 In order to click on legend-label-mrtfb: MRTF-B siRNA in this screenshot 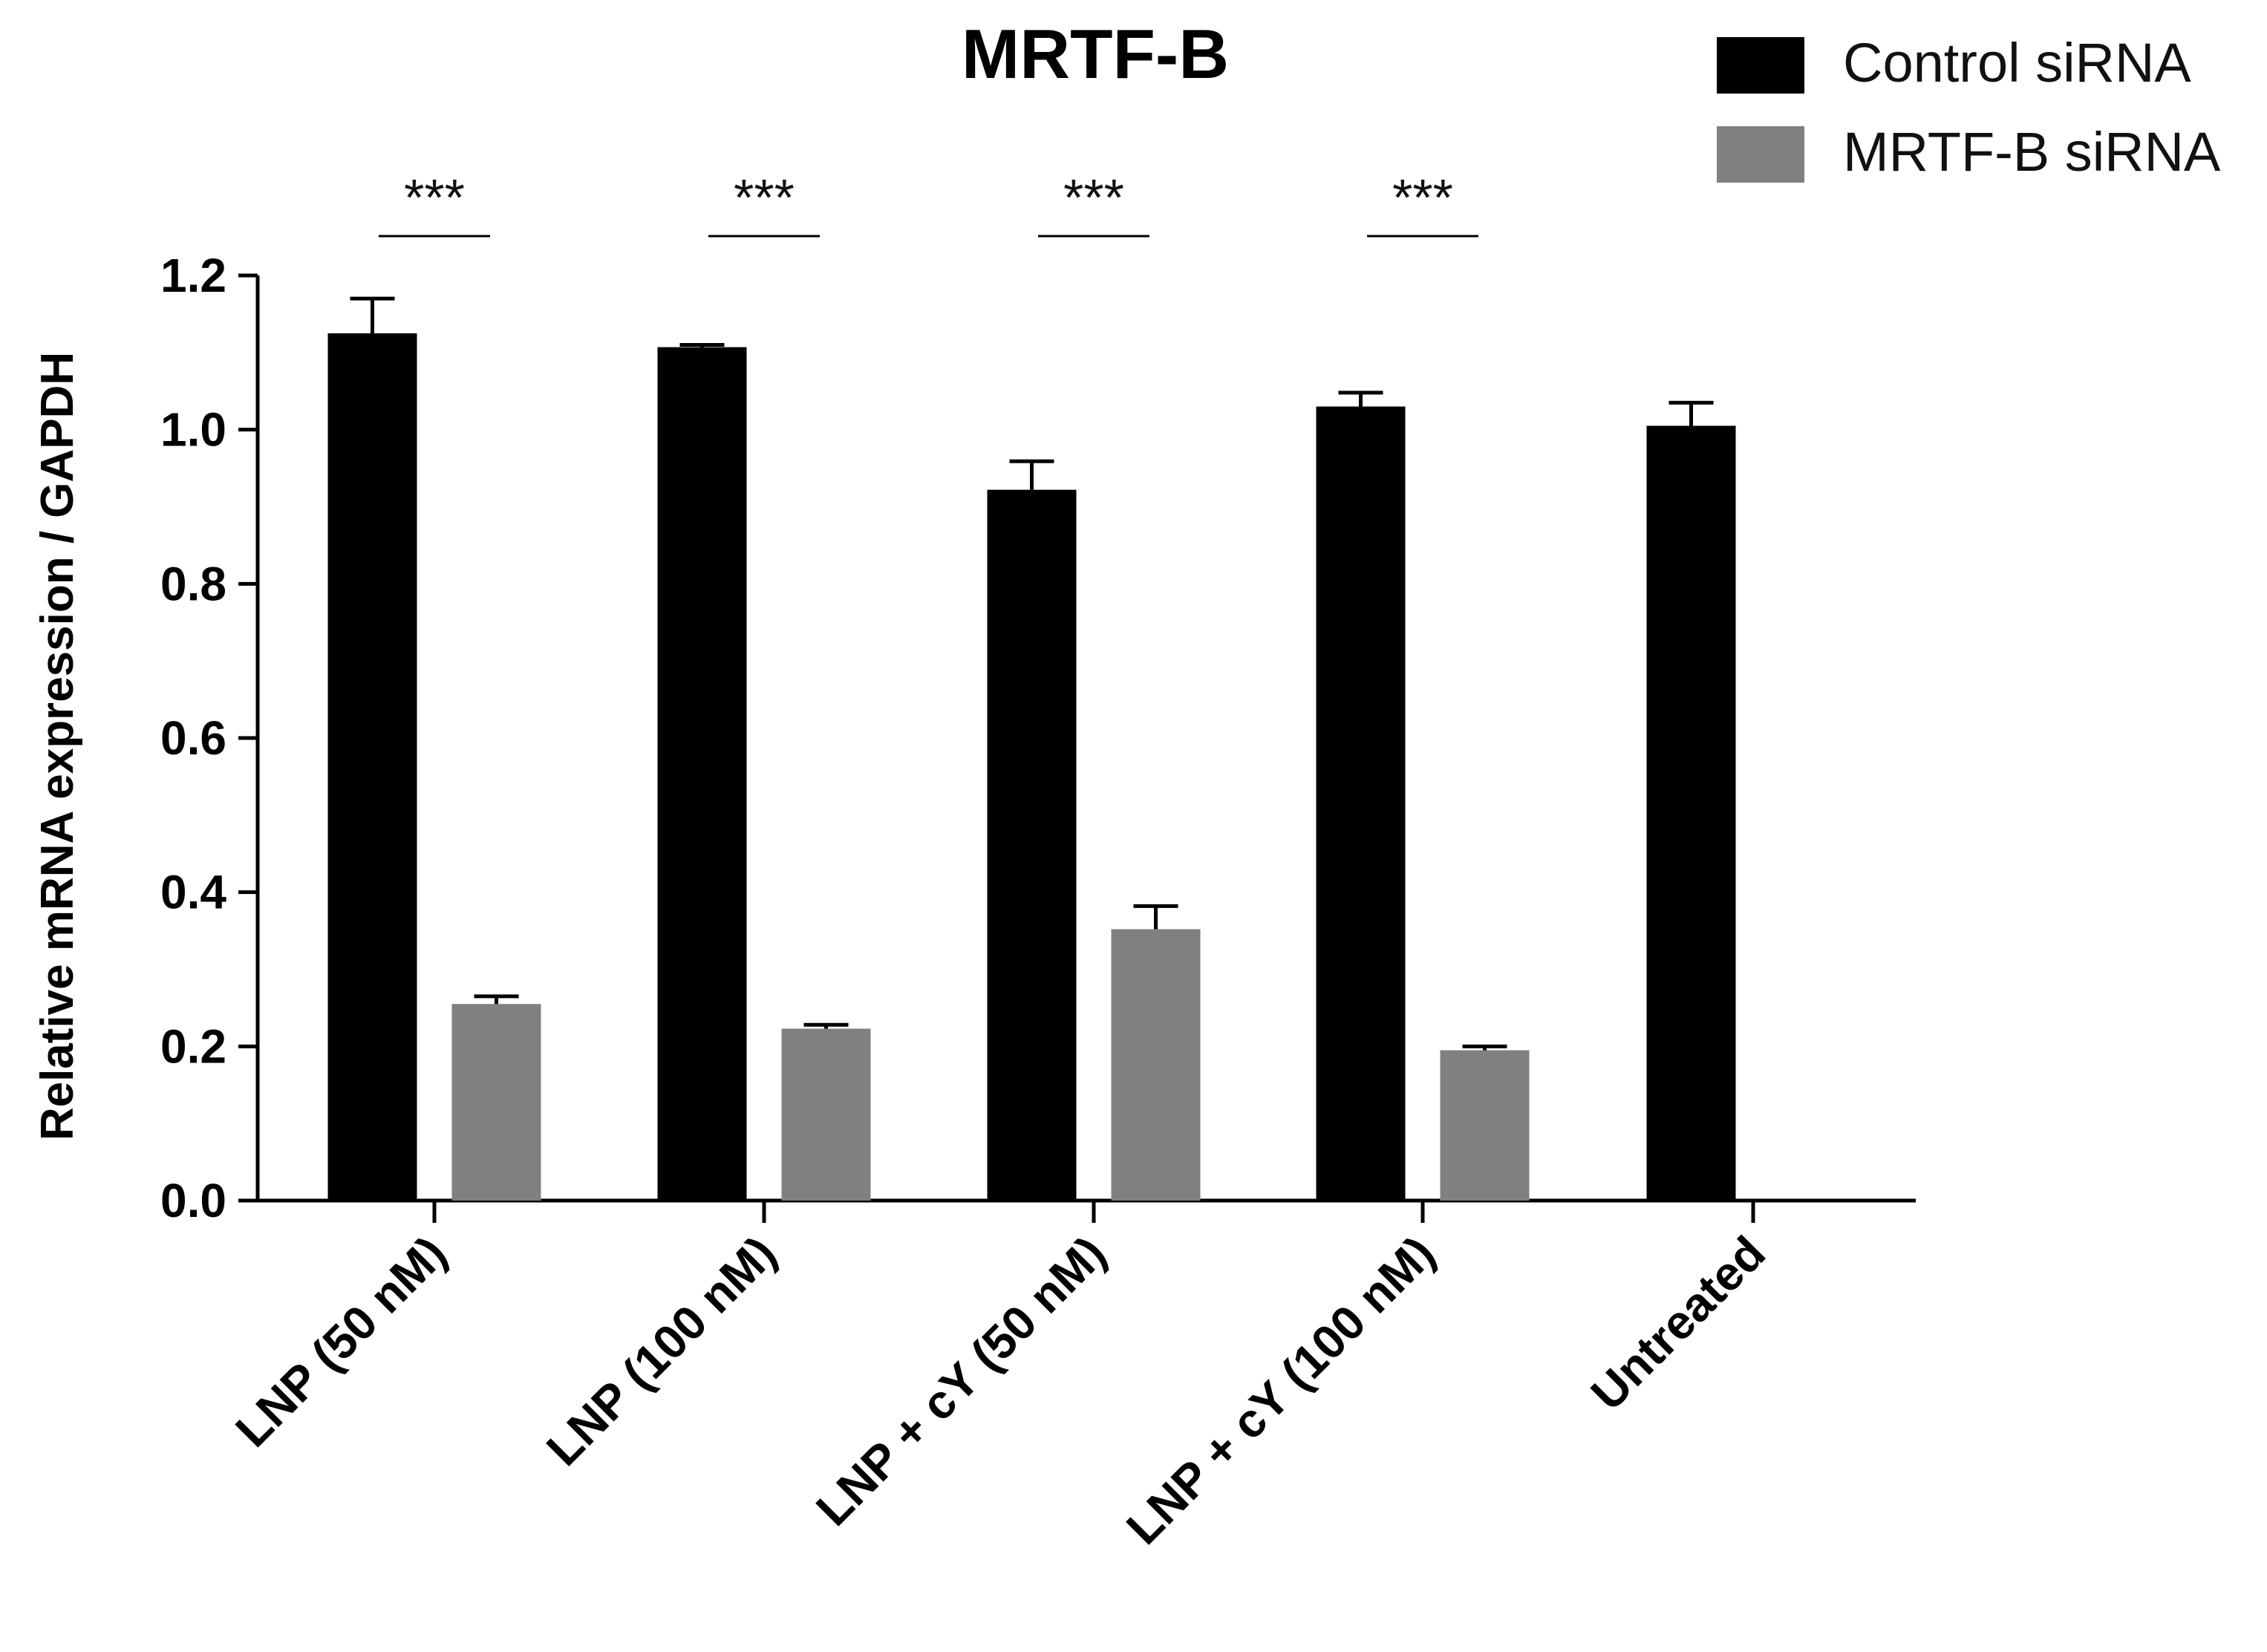, I will do `click(2032, 152)`.